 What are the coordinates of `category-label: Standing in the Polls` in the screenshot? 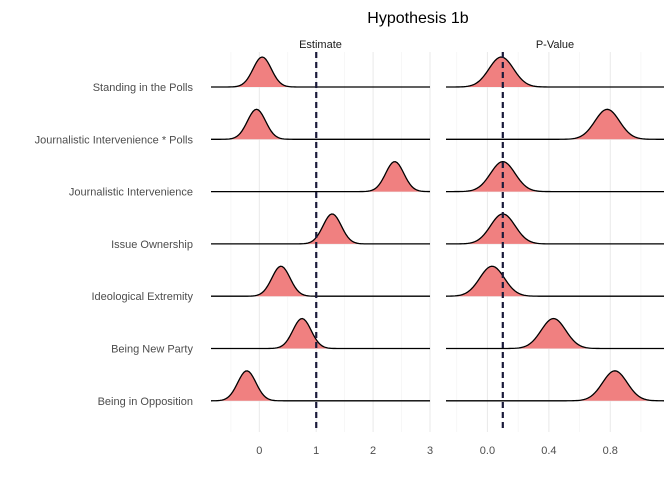 It's located at (143, 88).